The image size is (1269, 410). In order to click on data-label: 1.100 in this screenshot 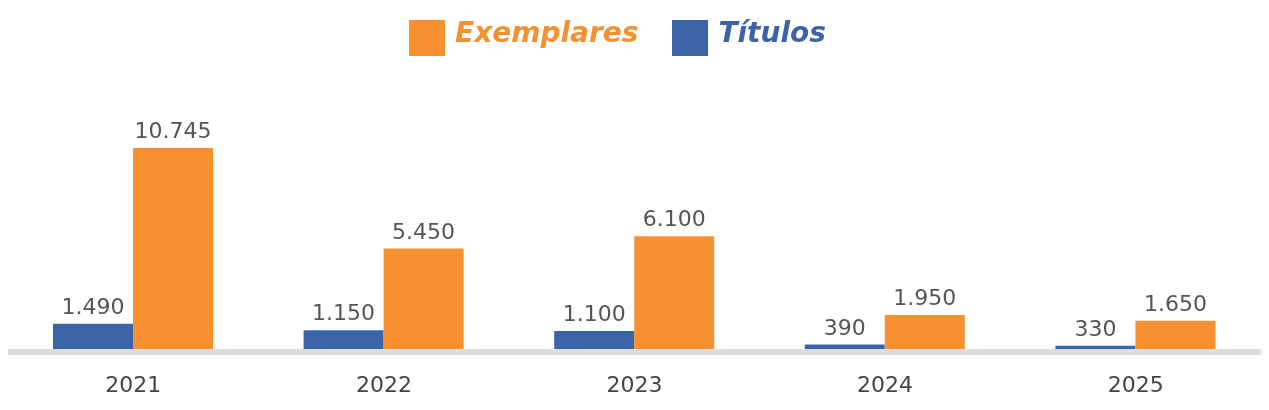, I will do `click(594, 314)`.